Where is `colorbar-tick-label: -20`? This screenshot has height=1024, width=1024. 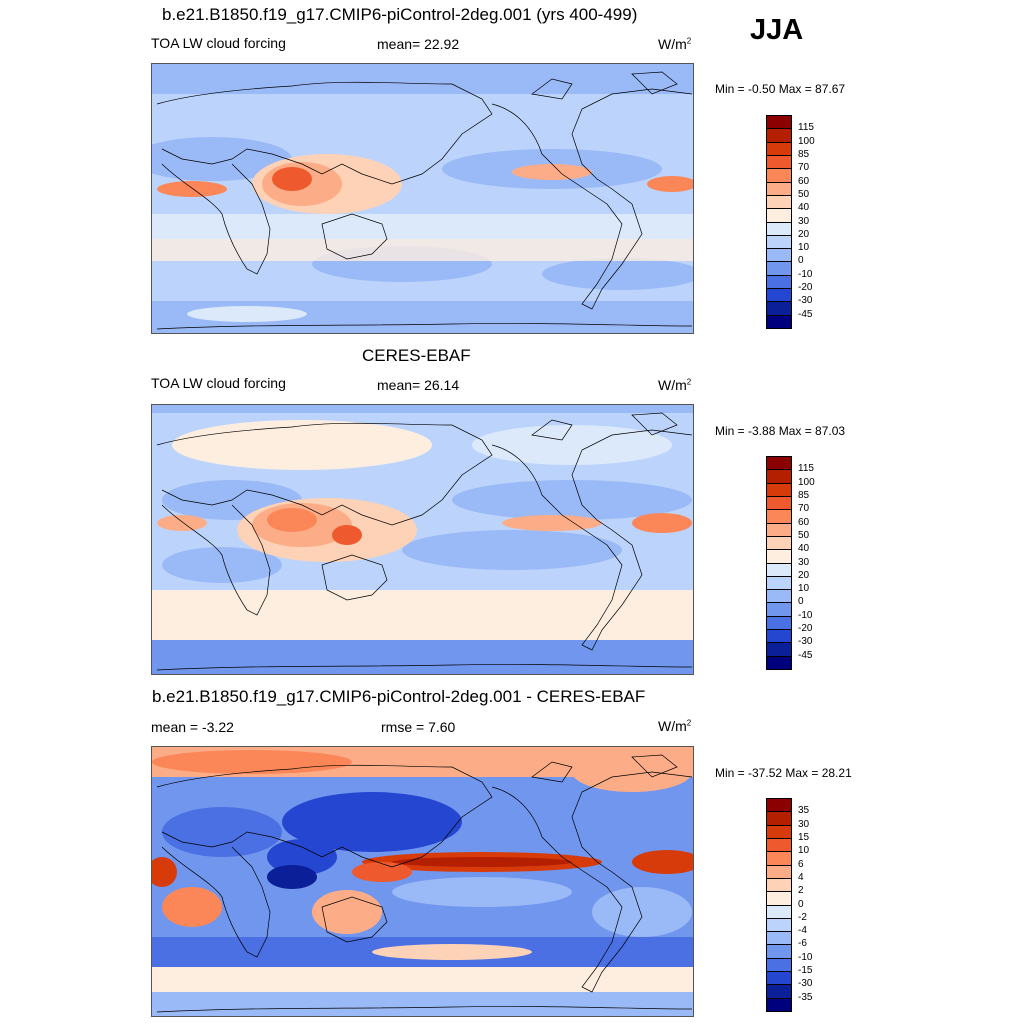 colorbar-tick-label: -20 is located at coordinates (805, 629).